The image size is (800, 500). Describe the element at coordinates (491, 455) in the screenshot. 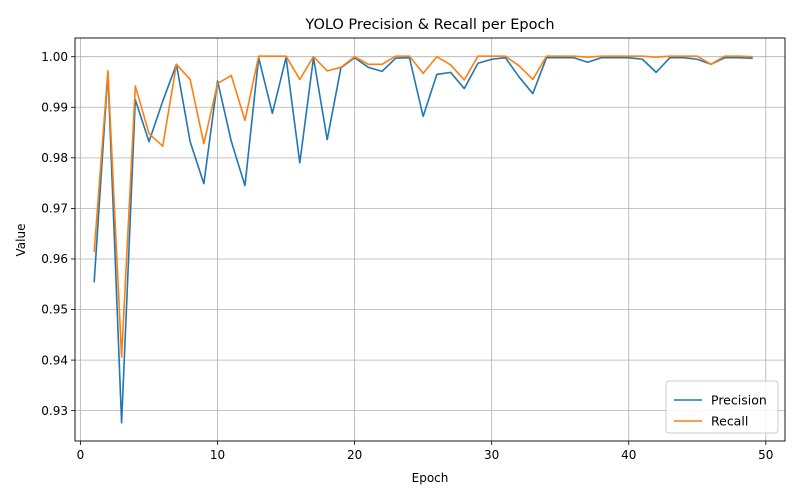

I see `x-tick-label: 30` at that location.